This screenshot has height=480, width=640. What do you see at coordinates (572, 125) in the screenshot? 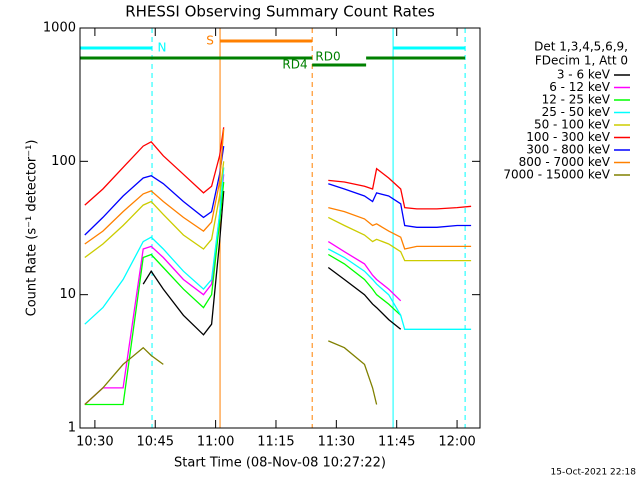
I see `legend-label: 50 - 100 keV` at bounding box center [572, 125].